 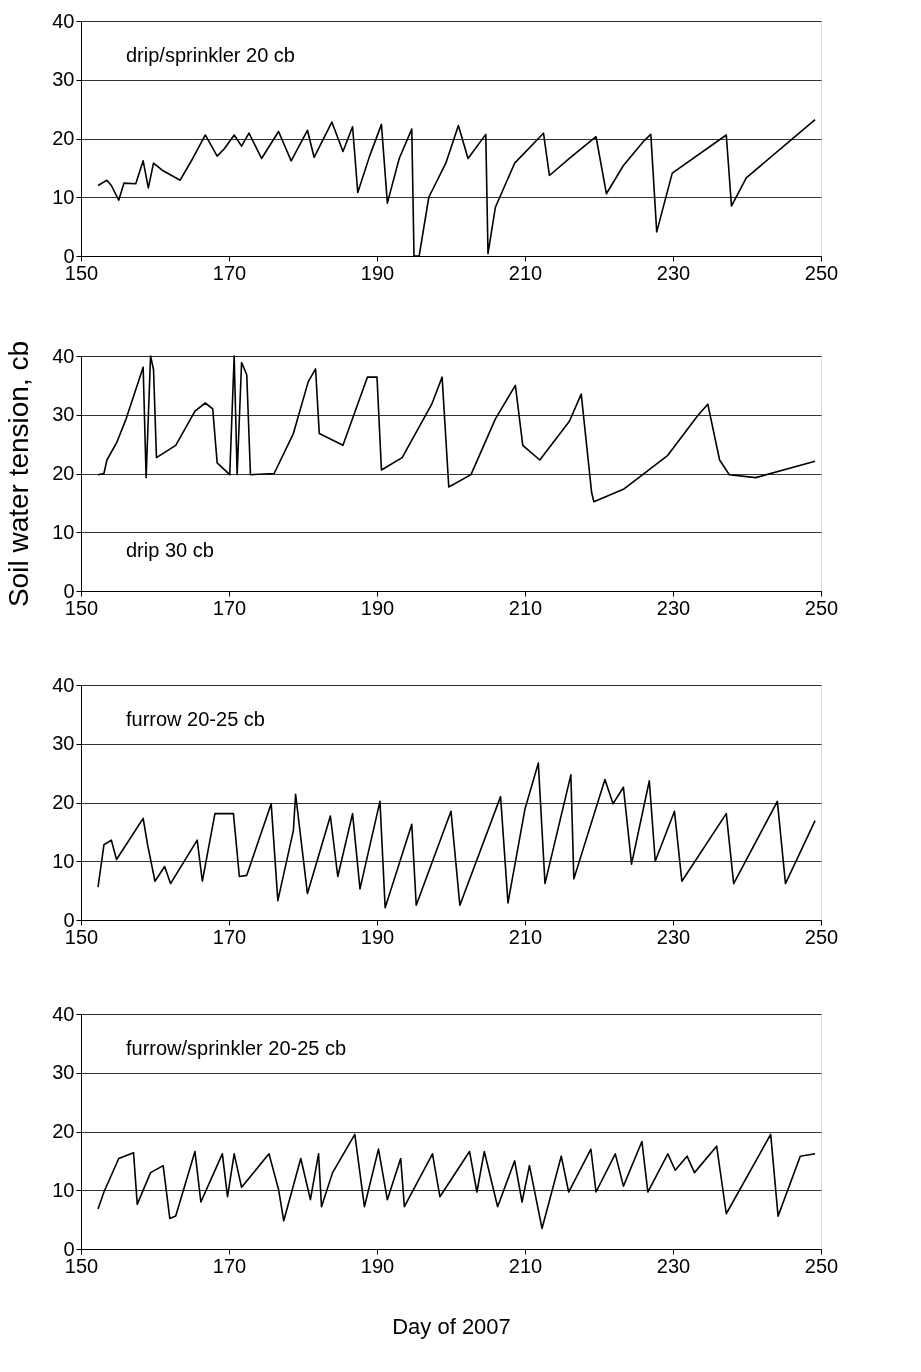 I want to click on annotation: drip/sprinkler 20 cb, so click(x=210, y=55).